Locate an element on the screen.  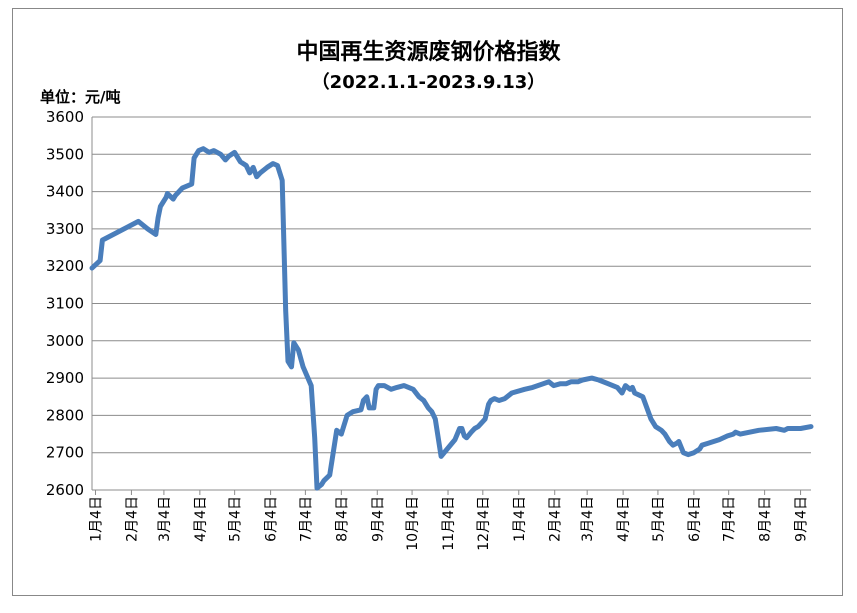
x-tick-label-6: 7月4日 is located at coordinates (306, 519).